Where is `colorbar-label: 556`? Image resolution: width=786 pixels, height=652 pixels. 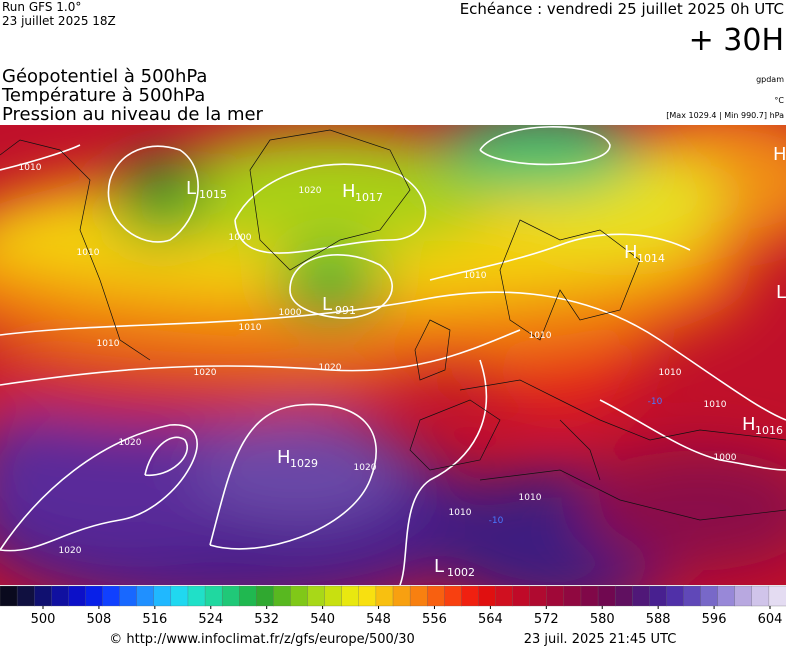
colorbar-label: 556 is located at coordinates (434, 619).